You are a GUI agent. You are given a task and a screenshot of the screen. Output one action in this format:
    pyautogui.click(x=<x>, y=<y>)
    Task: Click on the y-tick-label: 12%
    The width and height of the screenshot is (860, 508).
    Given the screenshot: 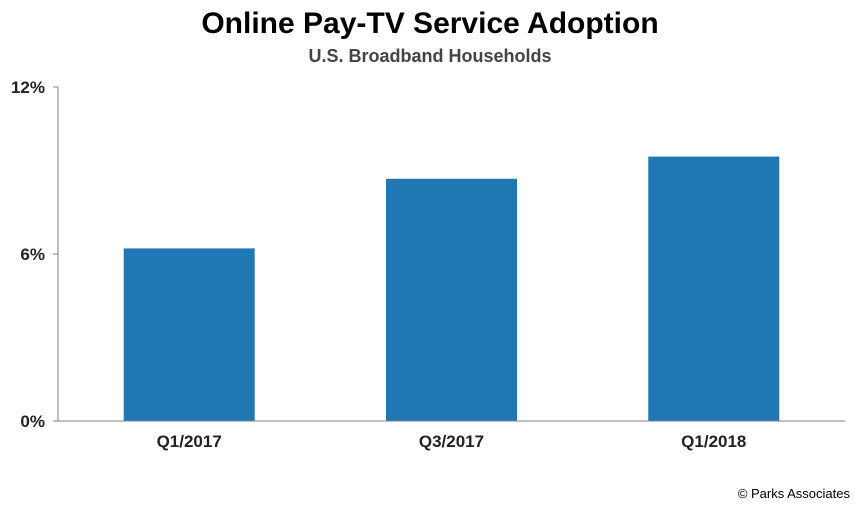 What is the action you would take?
    pyautogui.click(x=28, y=87)
    